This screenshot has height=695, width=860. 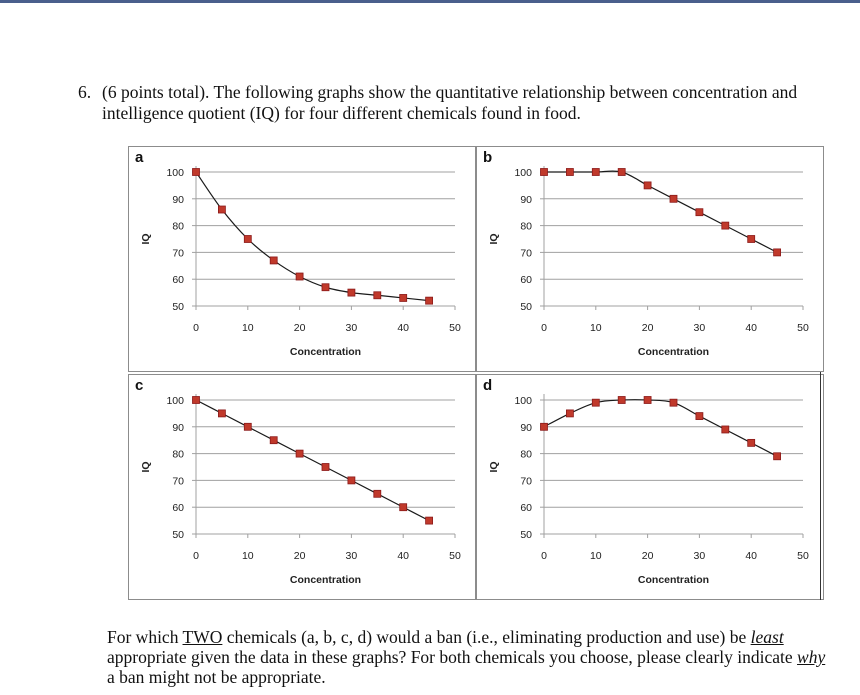 What do you see at coordinates (216, 677) in the screenshot?
I see `followup-text-4: a ban might not be appropriate.` at bounding box center [216, 677].